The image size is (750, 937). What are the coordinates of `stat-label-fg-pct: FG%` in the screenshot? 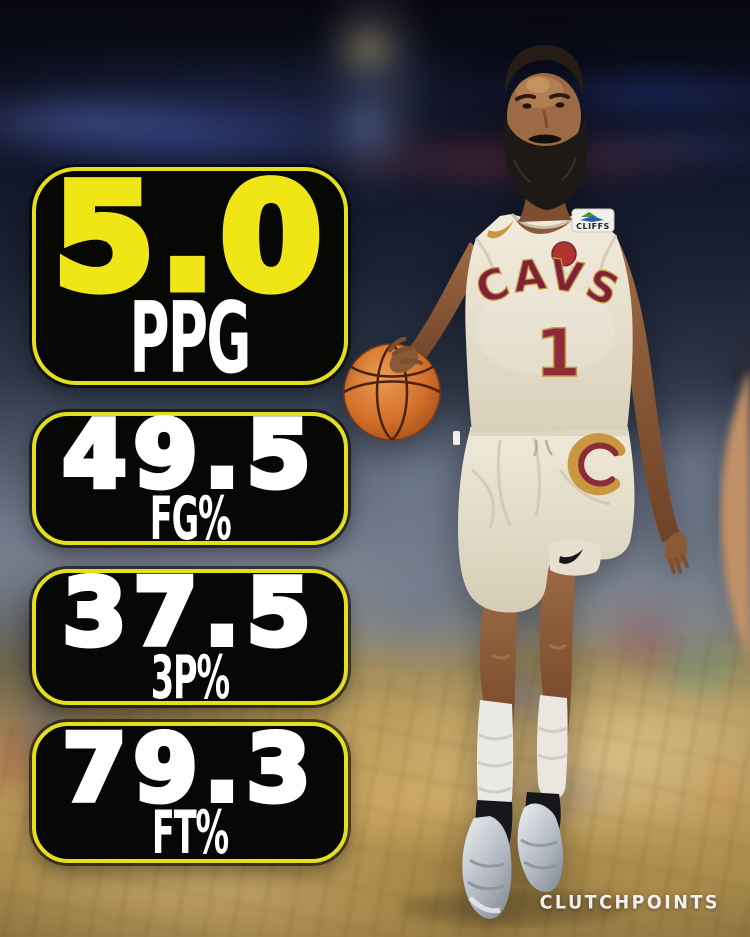 It's located at (190, 519).